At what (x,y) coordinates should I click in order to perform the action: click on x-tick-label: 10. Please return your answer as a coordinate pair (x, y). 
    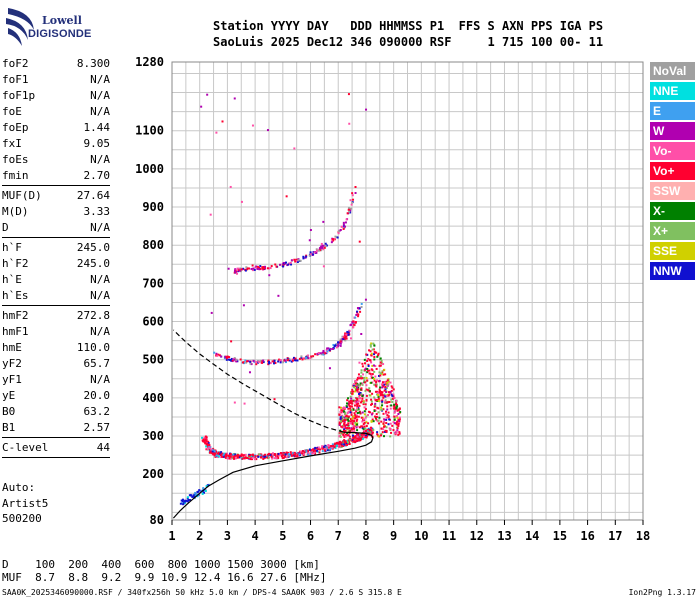
    Looking at the image, I should click on (421, 536).